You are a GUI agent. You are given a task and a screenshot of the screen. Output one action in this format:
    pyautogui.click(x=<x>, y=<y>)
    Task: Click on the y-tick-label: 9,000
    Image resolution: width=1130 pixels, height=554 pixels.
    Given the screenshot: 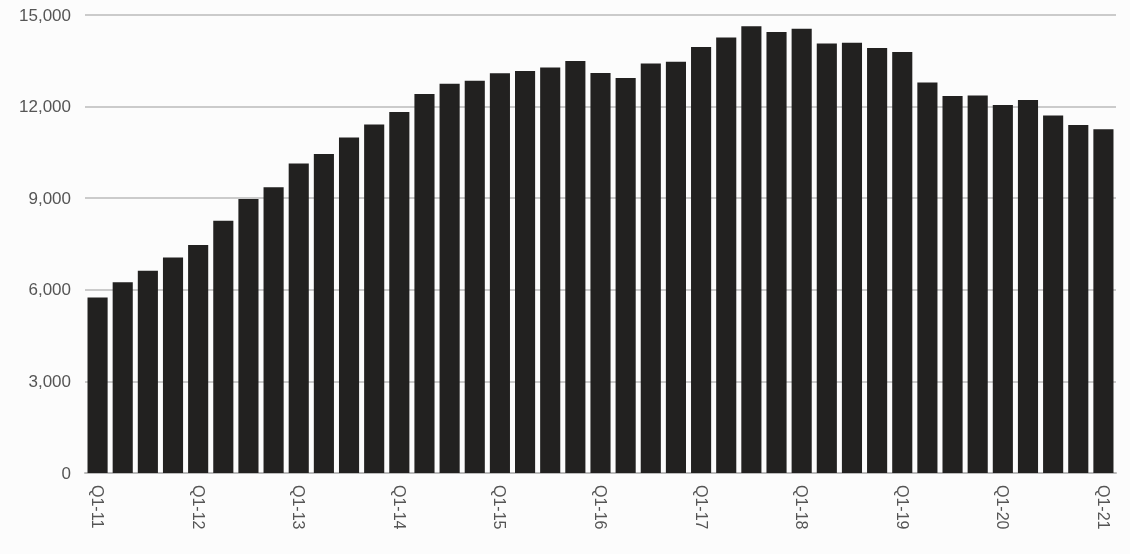 What is the action you would take?
    pyautogui.click(x=49, y=198)
    